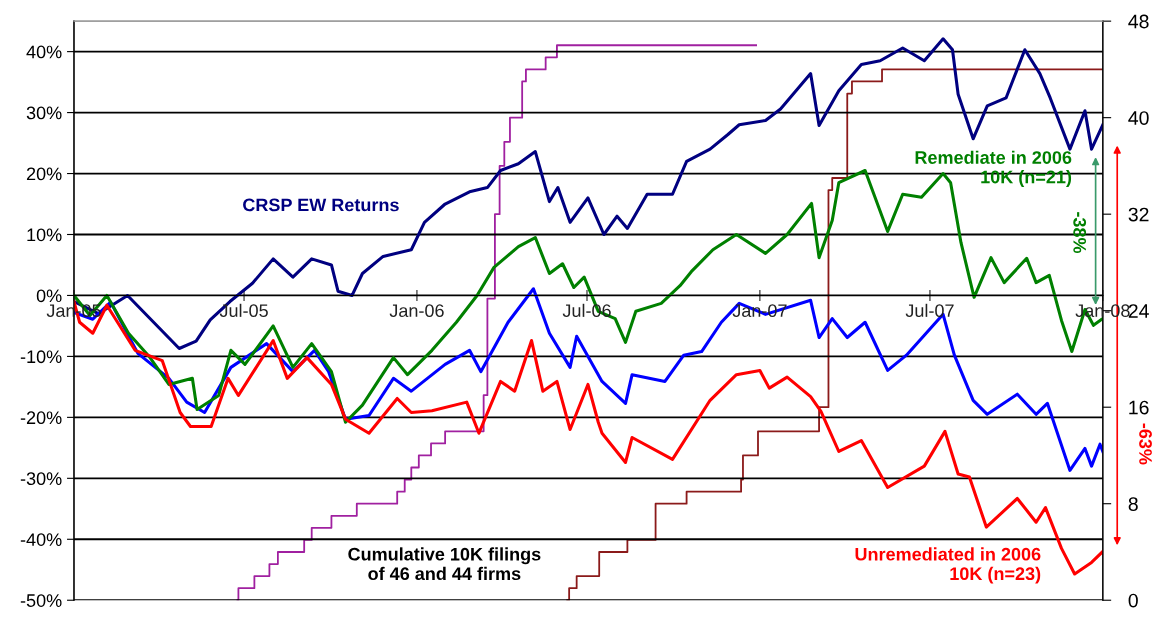 The width and height of the screenshot is (1156, 622). I want to click on y2-tick-label: 0, so click(1133, 600).